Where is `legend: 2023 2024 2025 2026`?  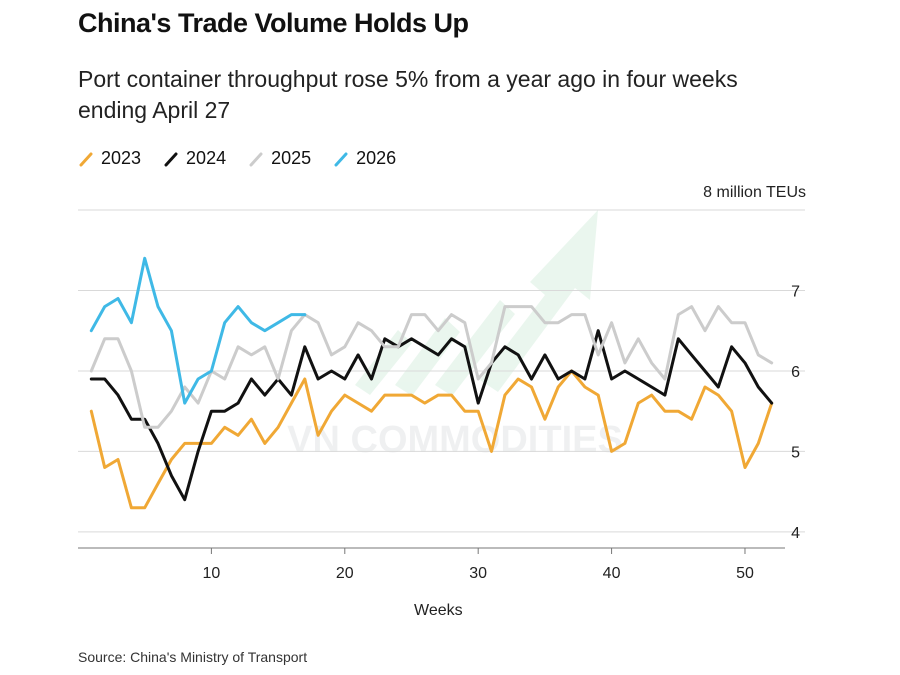 legend: 2023 2024 2025 2026 is located at coordinates (237, 158).